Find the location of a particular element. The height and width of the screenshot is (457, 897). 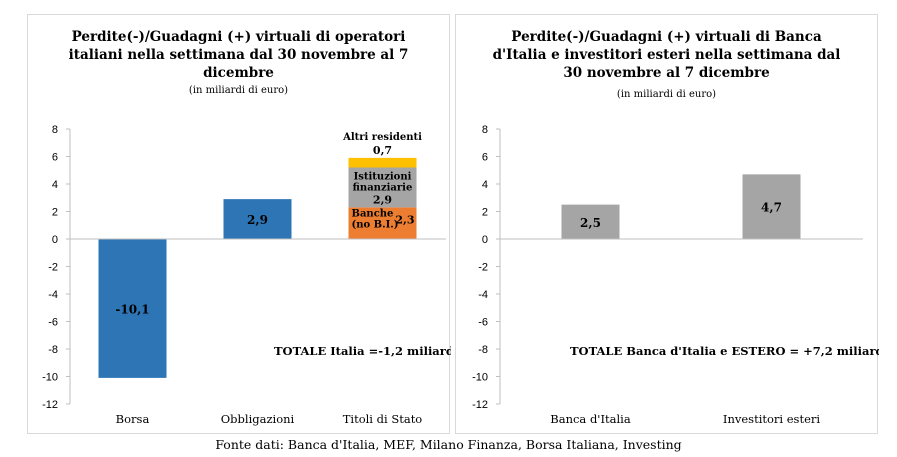

bar-investitori-esteri is located at coordinates (771, 206).